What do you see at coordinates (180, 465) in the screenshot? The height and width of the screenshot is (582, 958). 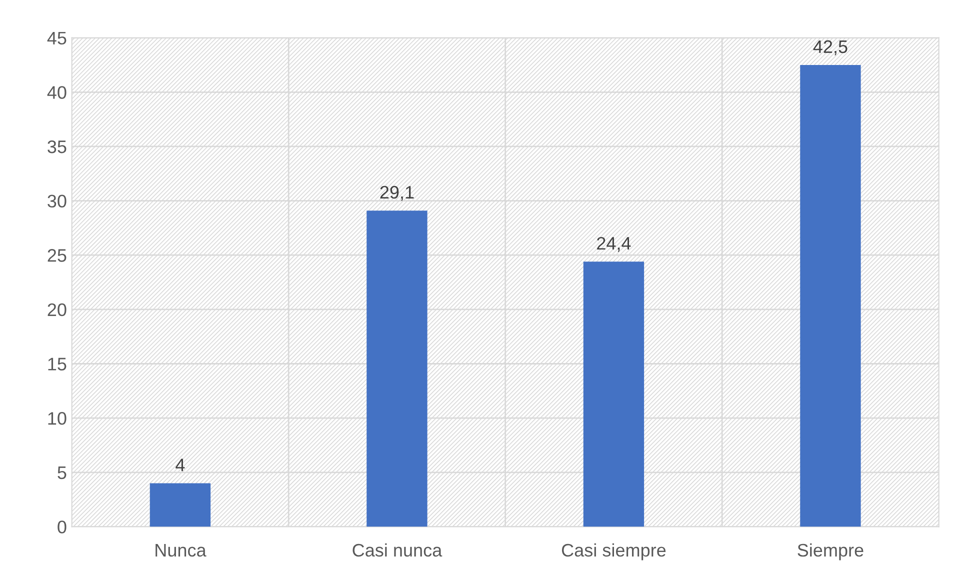 I see `data-label: 4` at bounding box center [180, 465].